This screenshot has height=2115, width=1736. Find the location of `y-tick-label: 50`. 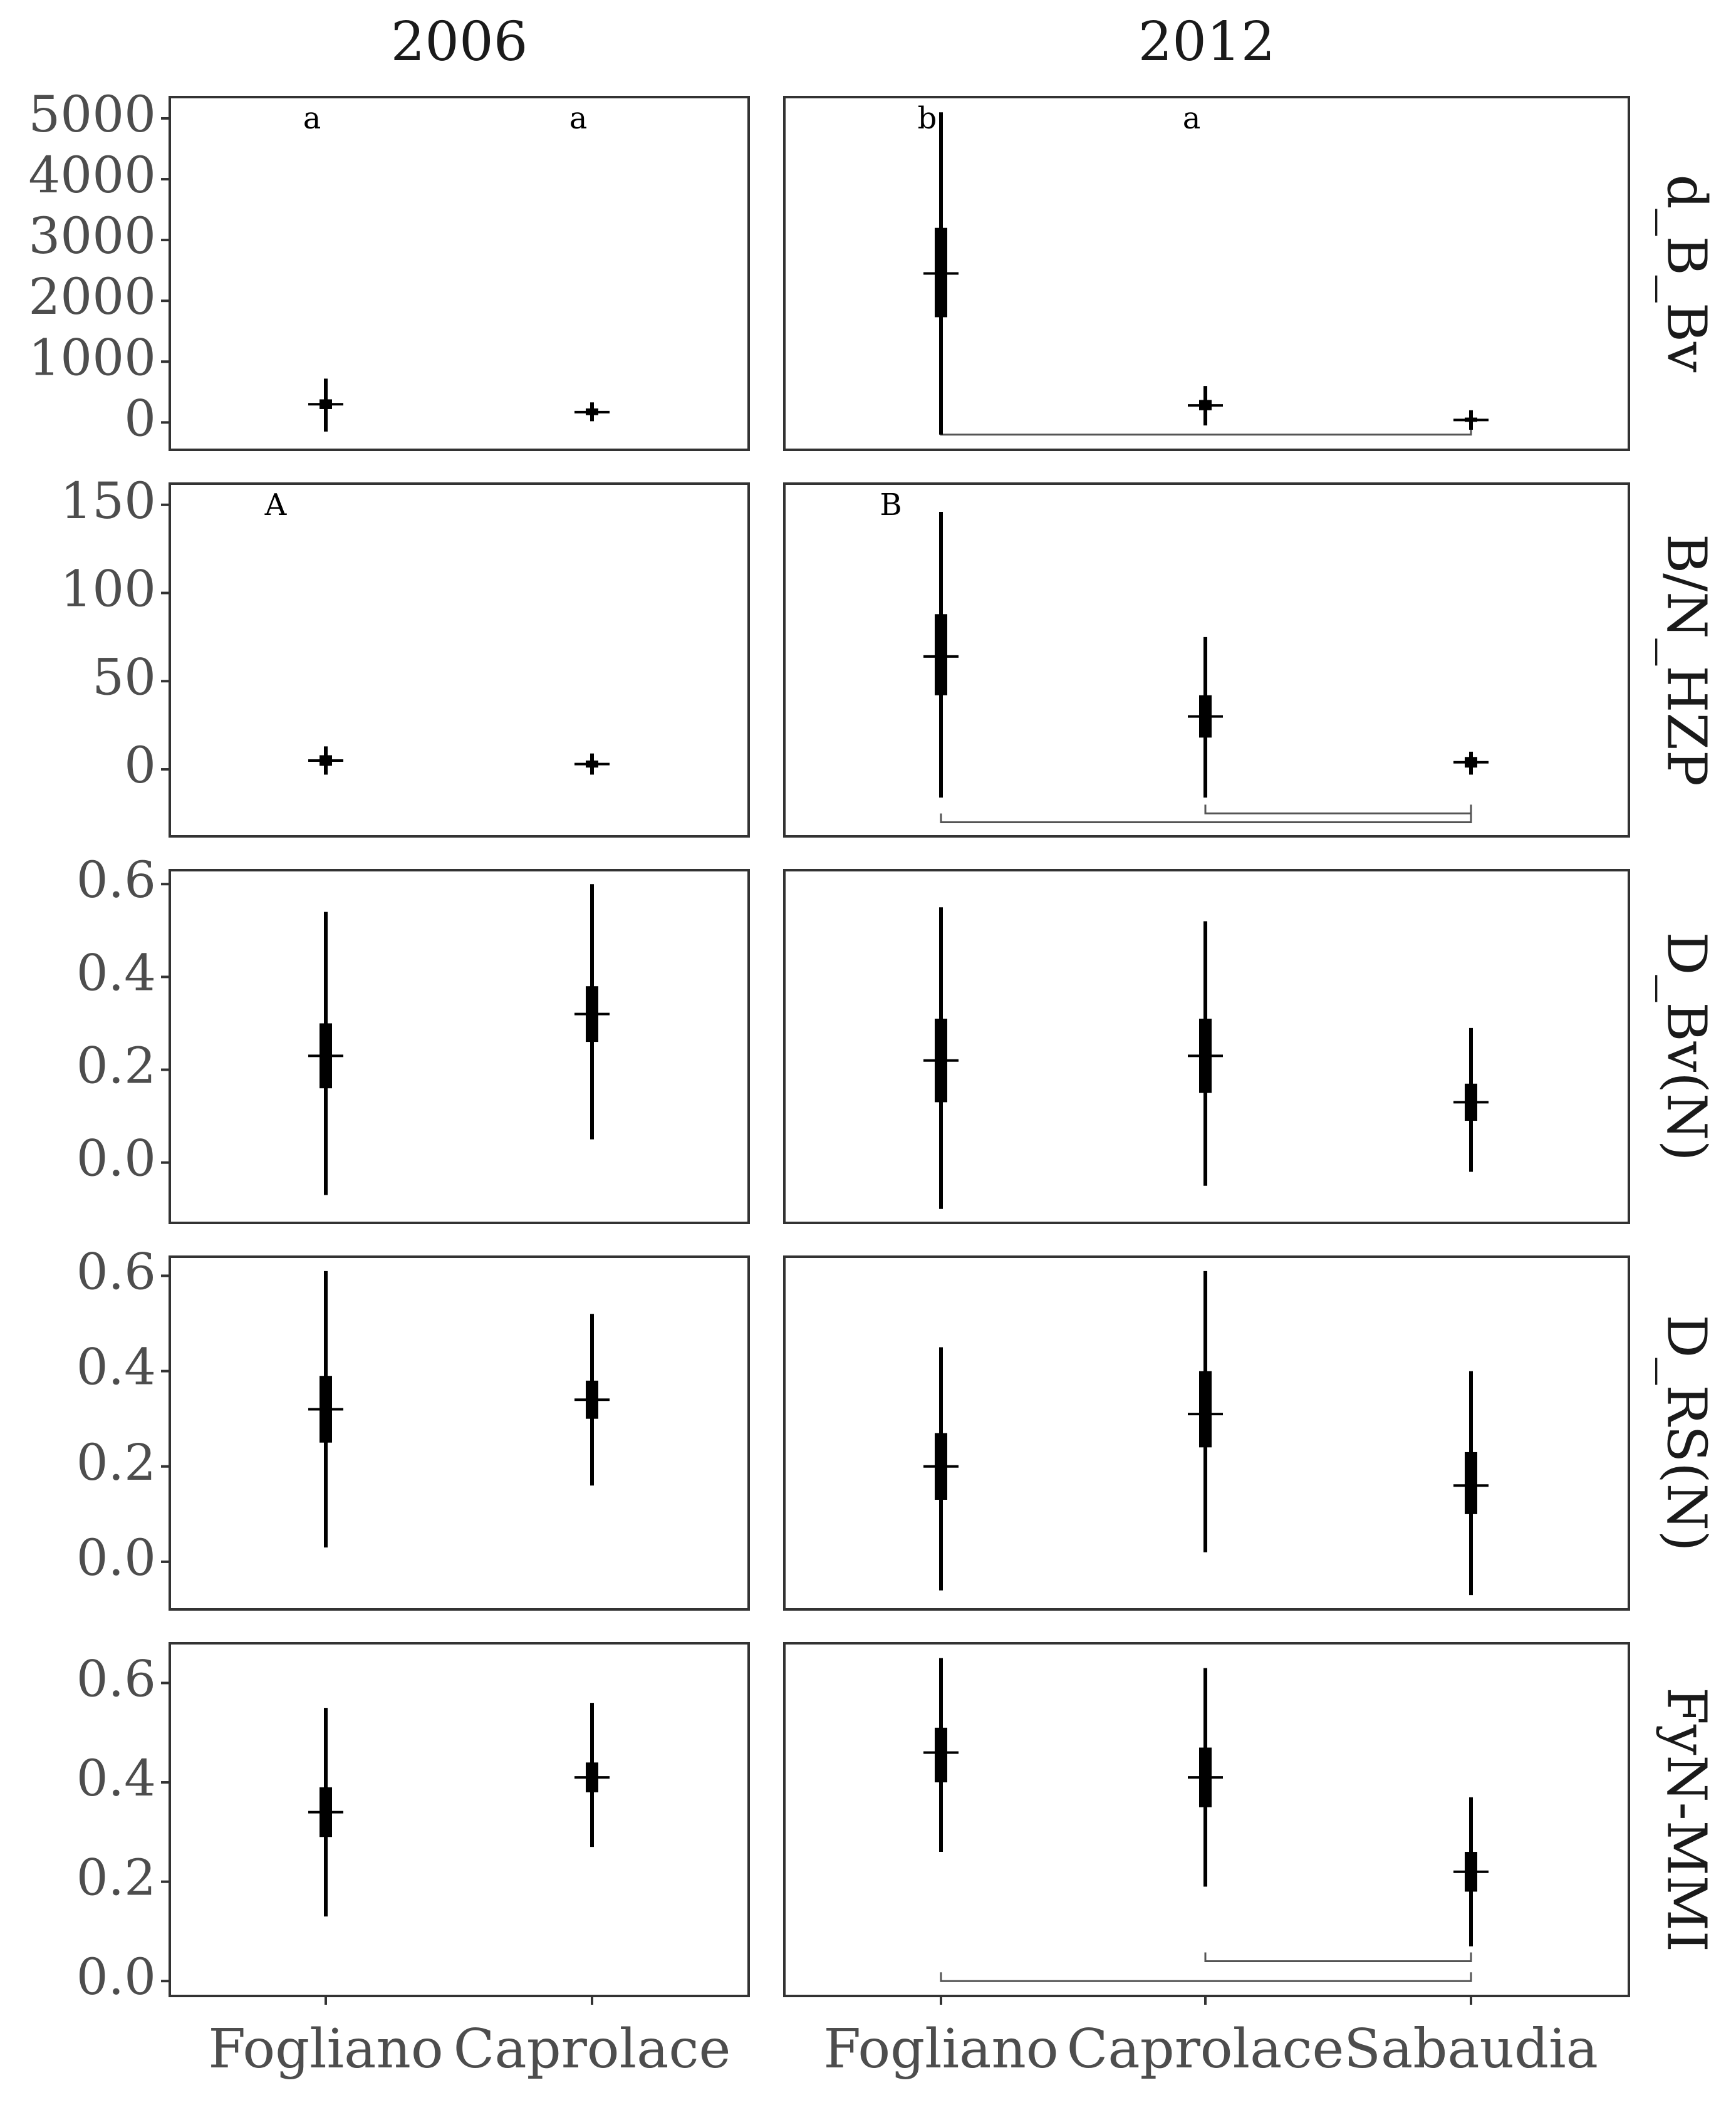

y-tick-label: 50 is located at coordinates (124, 677).